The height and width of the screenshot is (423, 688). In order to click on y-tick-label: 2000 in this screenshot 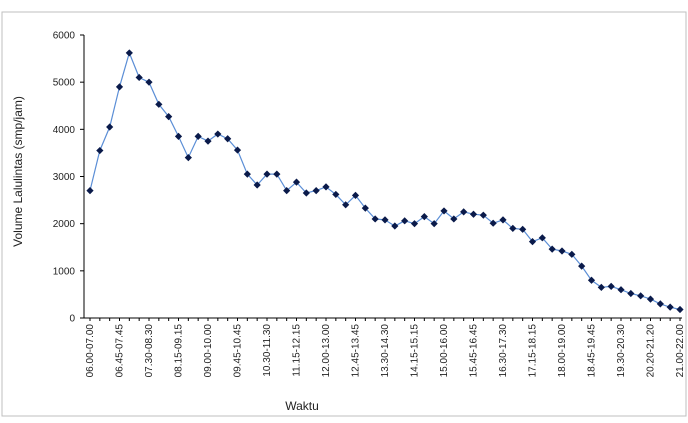, I will do `click(64, 224)`.